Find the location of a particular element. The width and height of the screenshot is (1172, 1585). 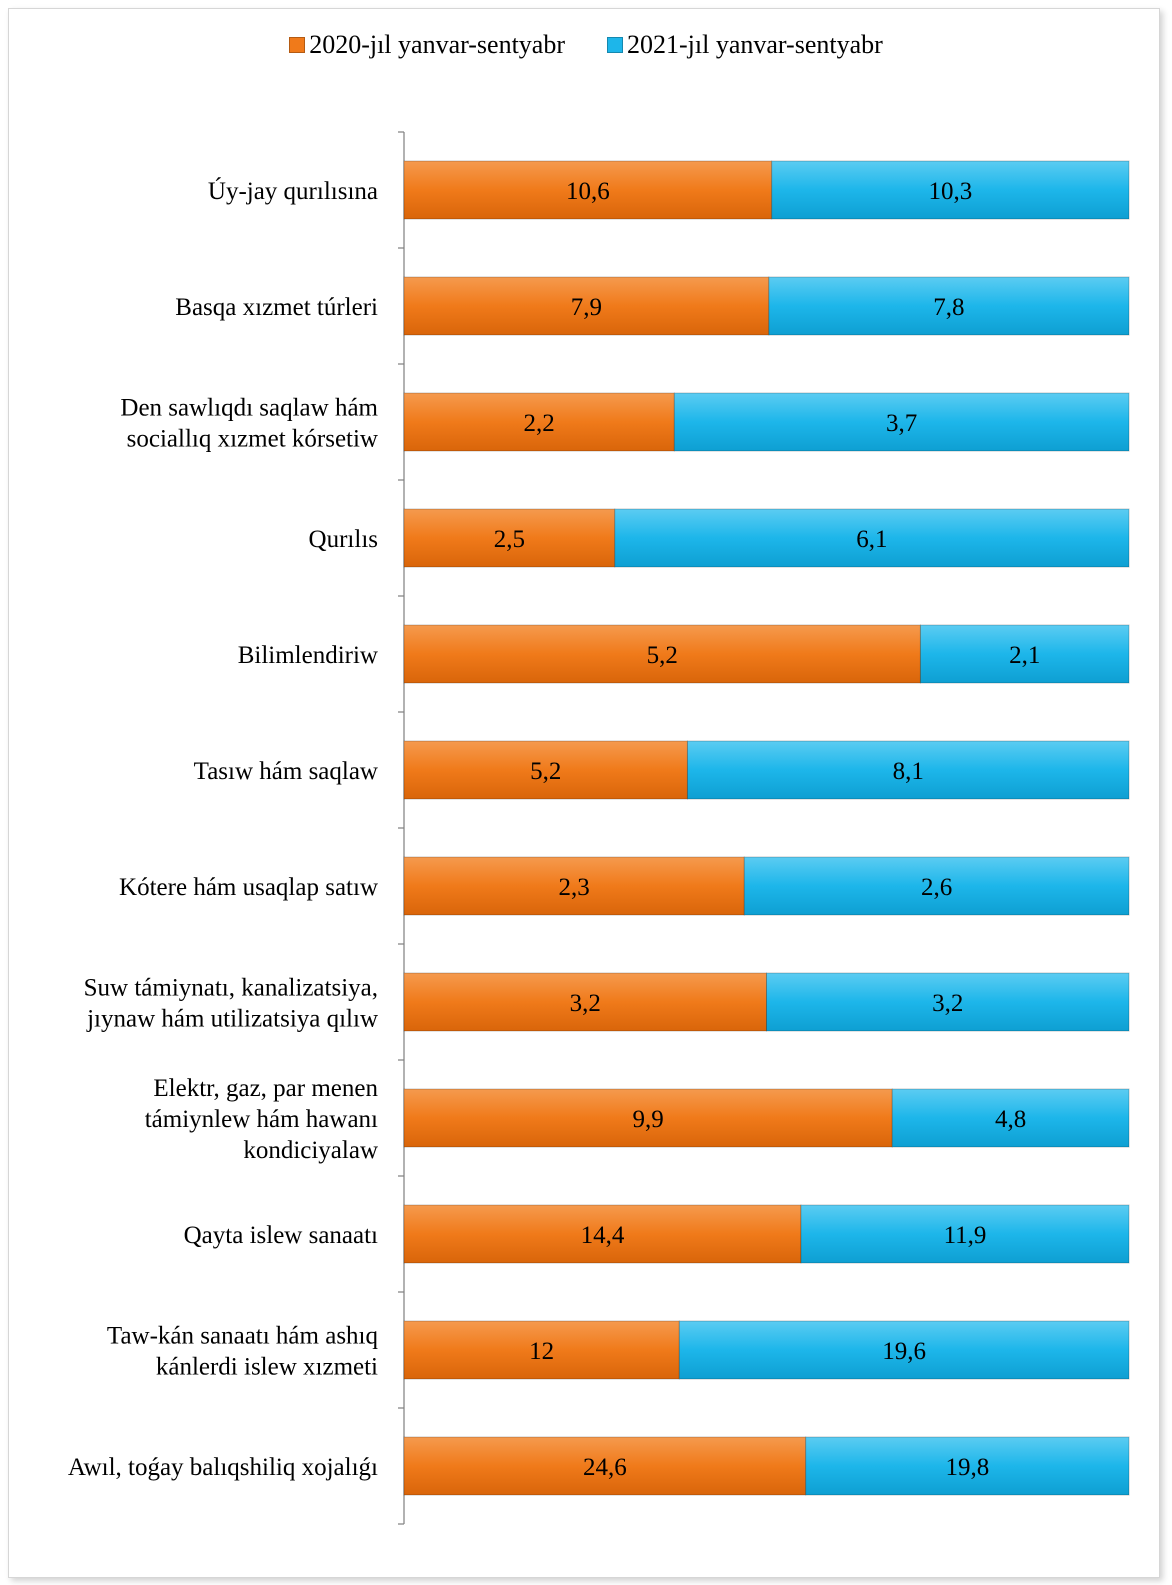

category-label-line: Qayta islew sanaatı is located at coordinates (281, 1235).